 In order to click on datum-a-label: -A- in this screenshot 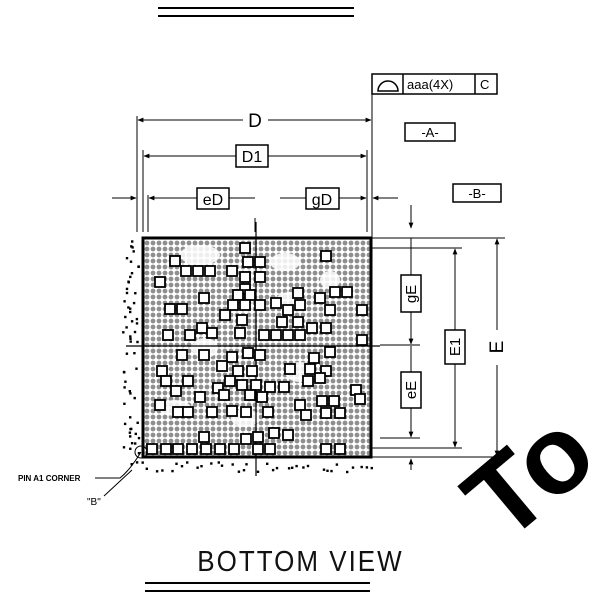, I will do `click(429, 132)`.